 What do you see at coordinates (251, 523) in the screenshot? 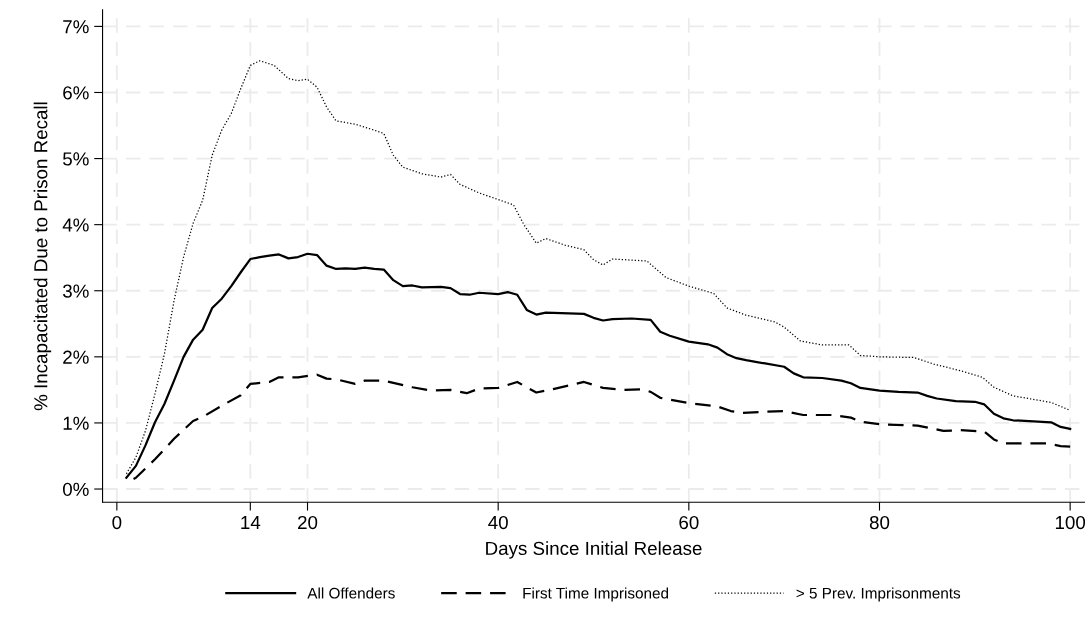
I see `x-tick-label: 14` at bounding box center [251, 523].